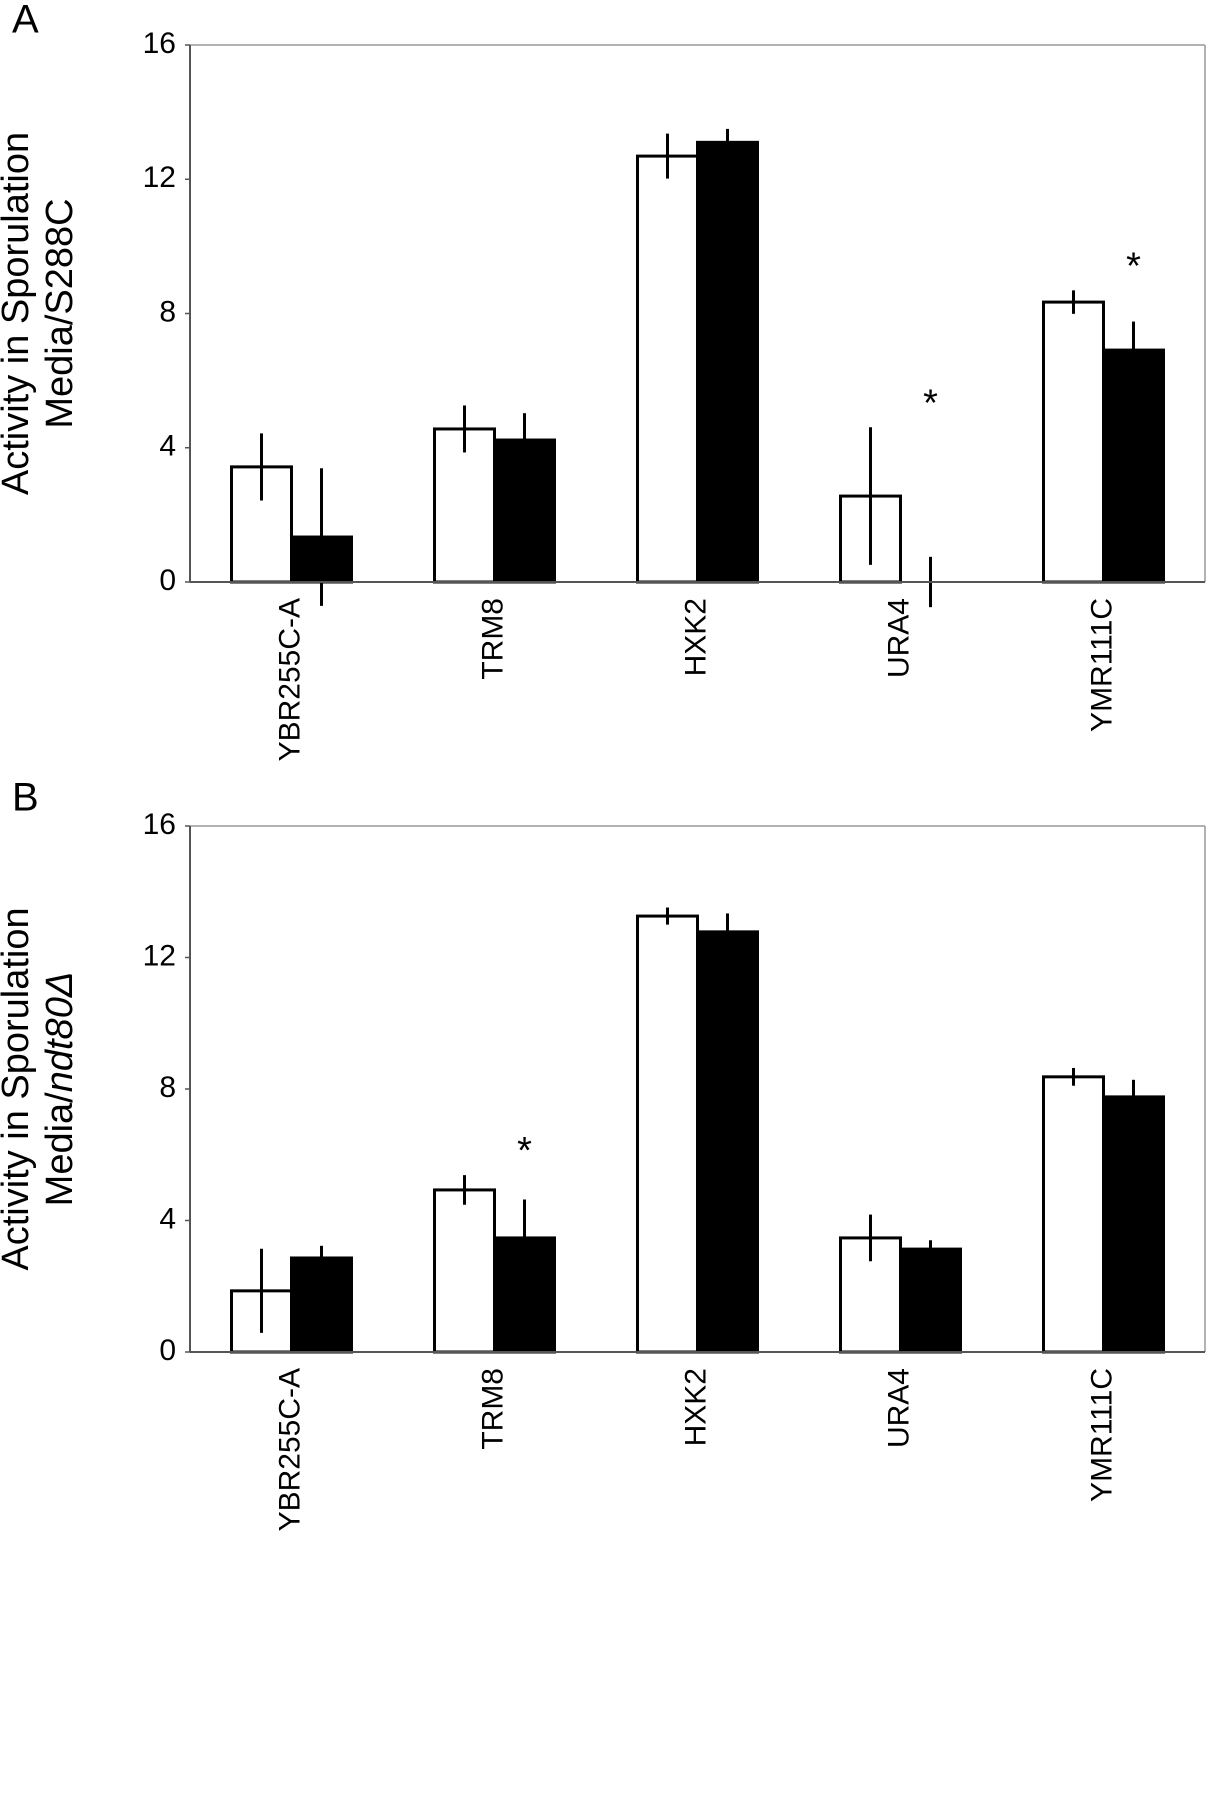 This screenshot has height=1800, width=1209. What do you see at coordinates (25, 798) in the screenshot?
I see `panel-label: B` at bounding box center [25, 798].